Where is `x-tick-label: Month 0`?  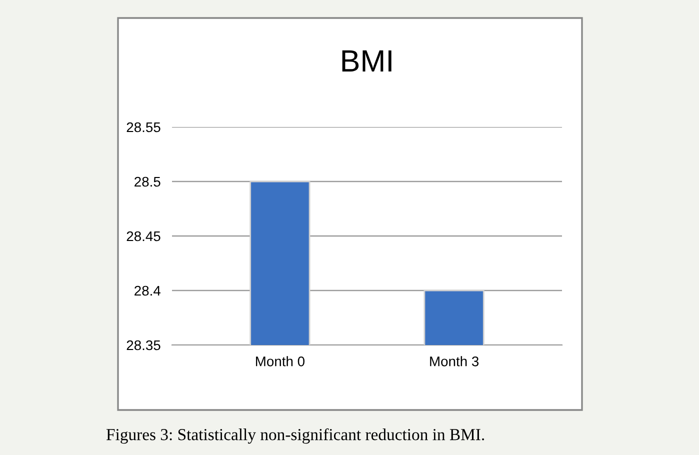 x-tick-label: Month 0 is located at coordinates (280, 361).